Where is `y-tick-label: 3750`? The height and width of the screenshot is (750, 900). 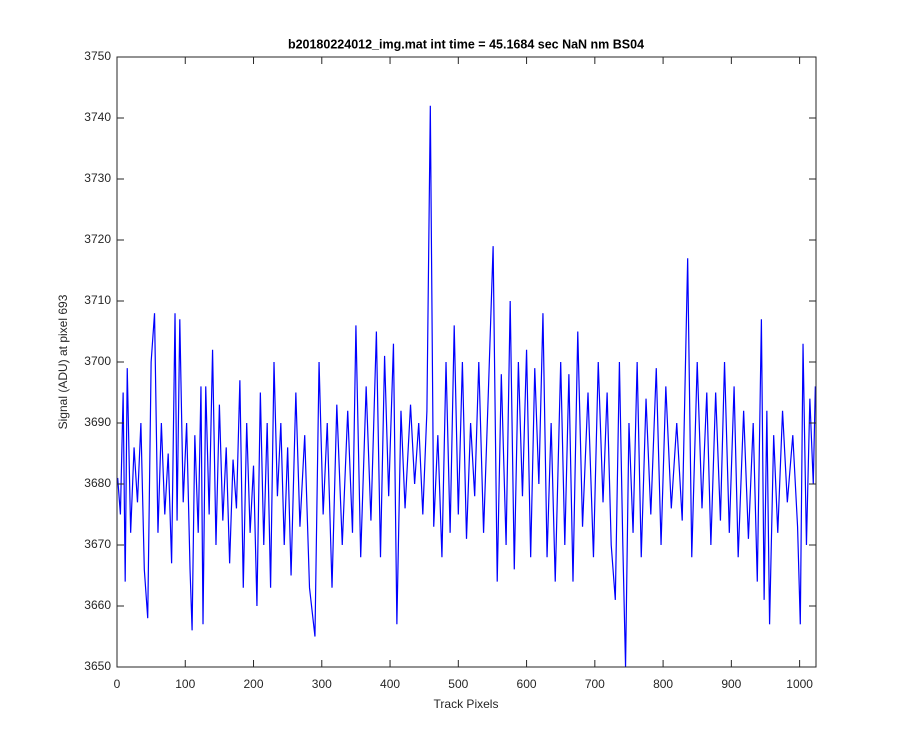
y-tick-label: 3750 is located at coordinates (97, 56).